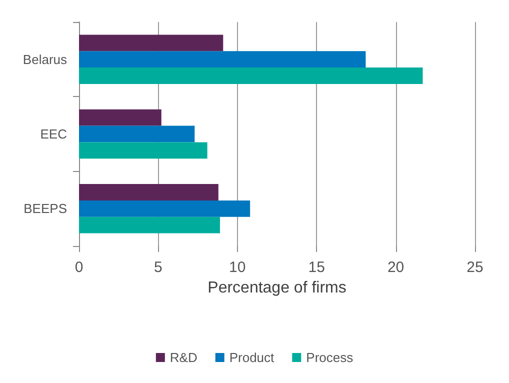 The height and width of the screenshot is (383, 509). What do you see at coordinates (316, 267) in the screenshot?
I see `x-tick-label: 15` at bounding box center [316, 267].